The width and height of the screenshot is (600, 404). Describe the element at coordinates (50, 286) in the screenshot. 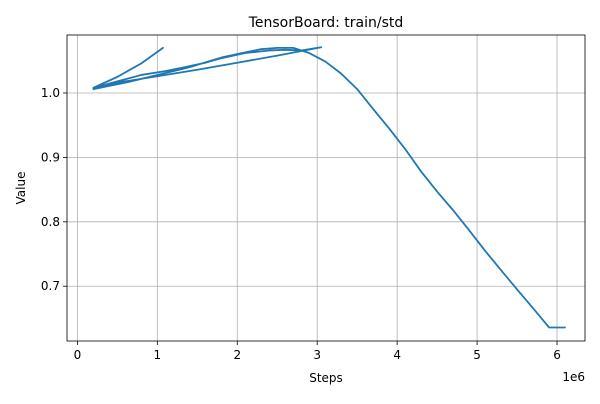

I see `y-tick-label: 0.7` at that location.